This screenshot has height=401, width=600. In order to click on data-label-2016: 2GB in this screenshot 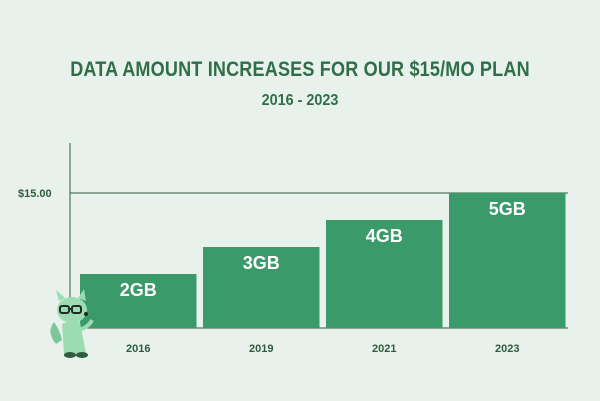, I will do `click(138, 290)`.